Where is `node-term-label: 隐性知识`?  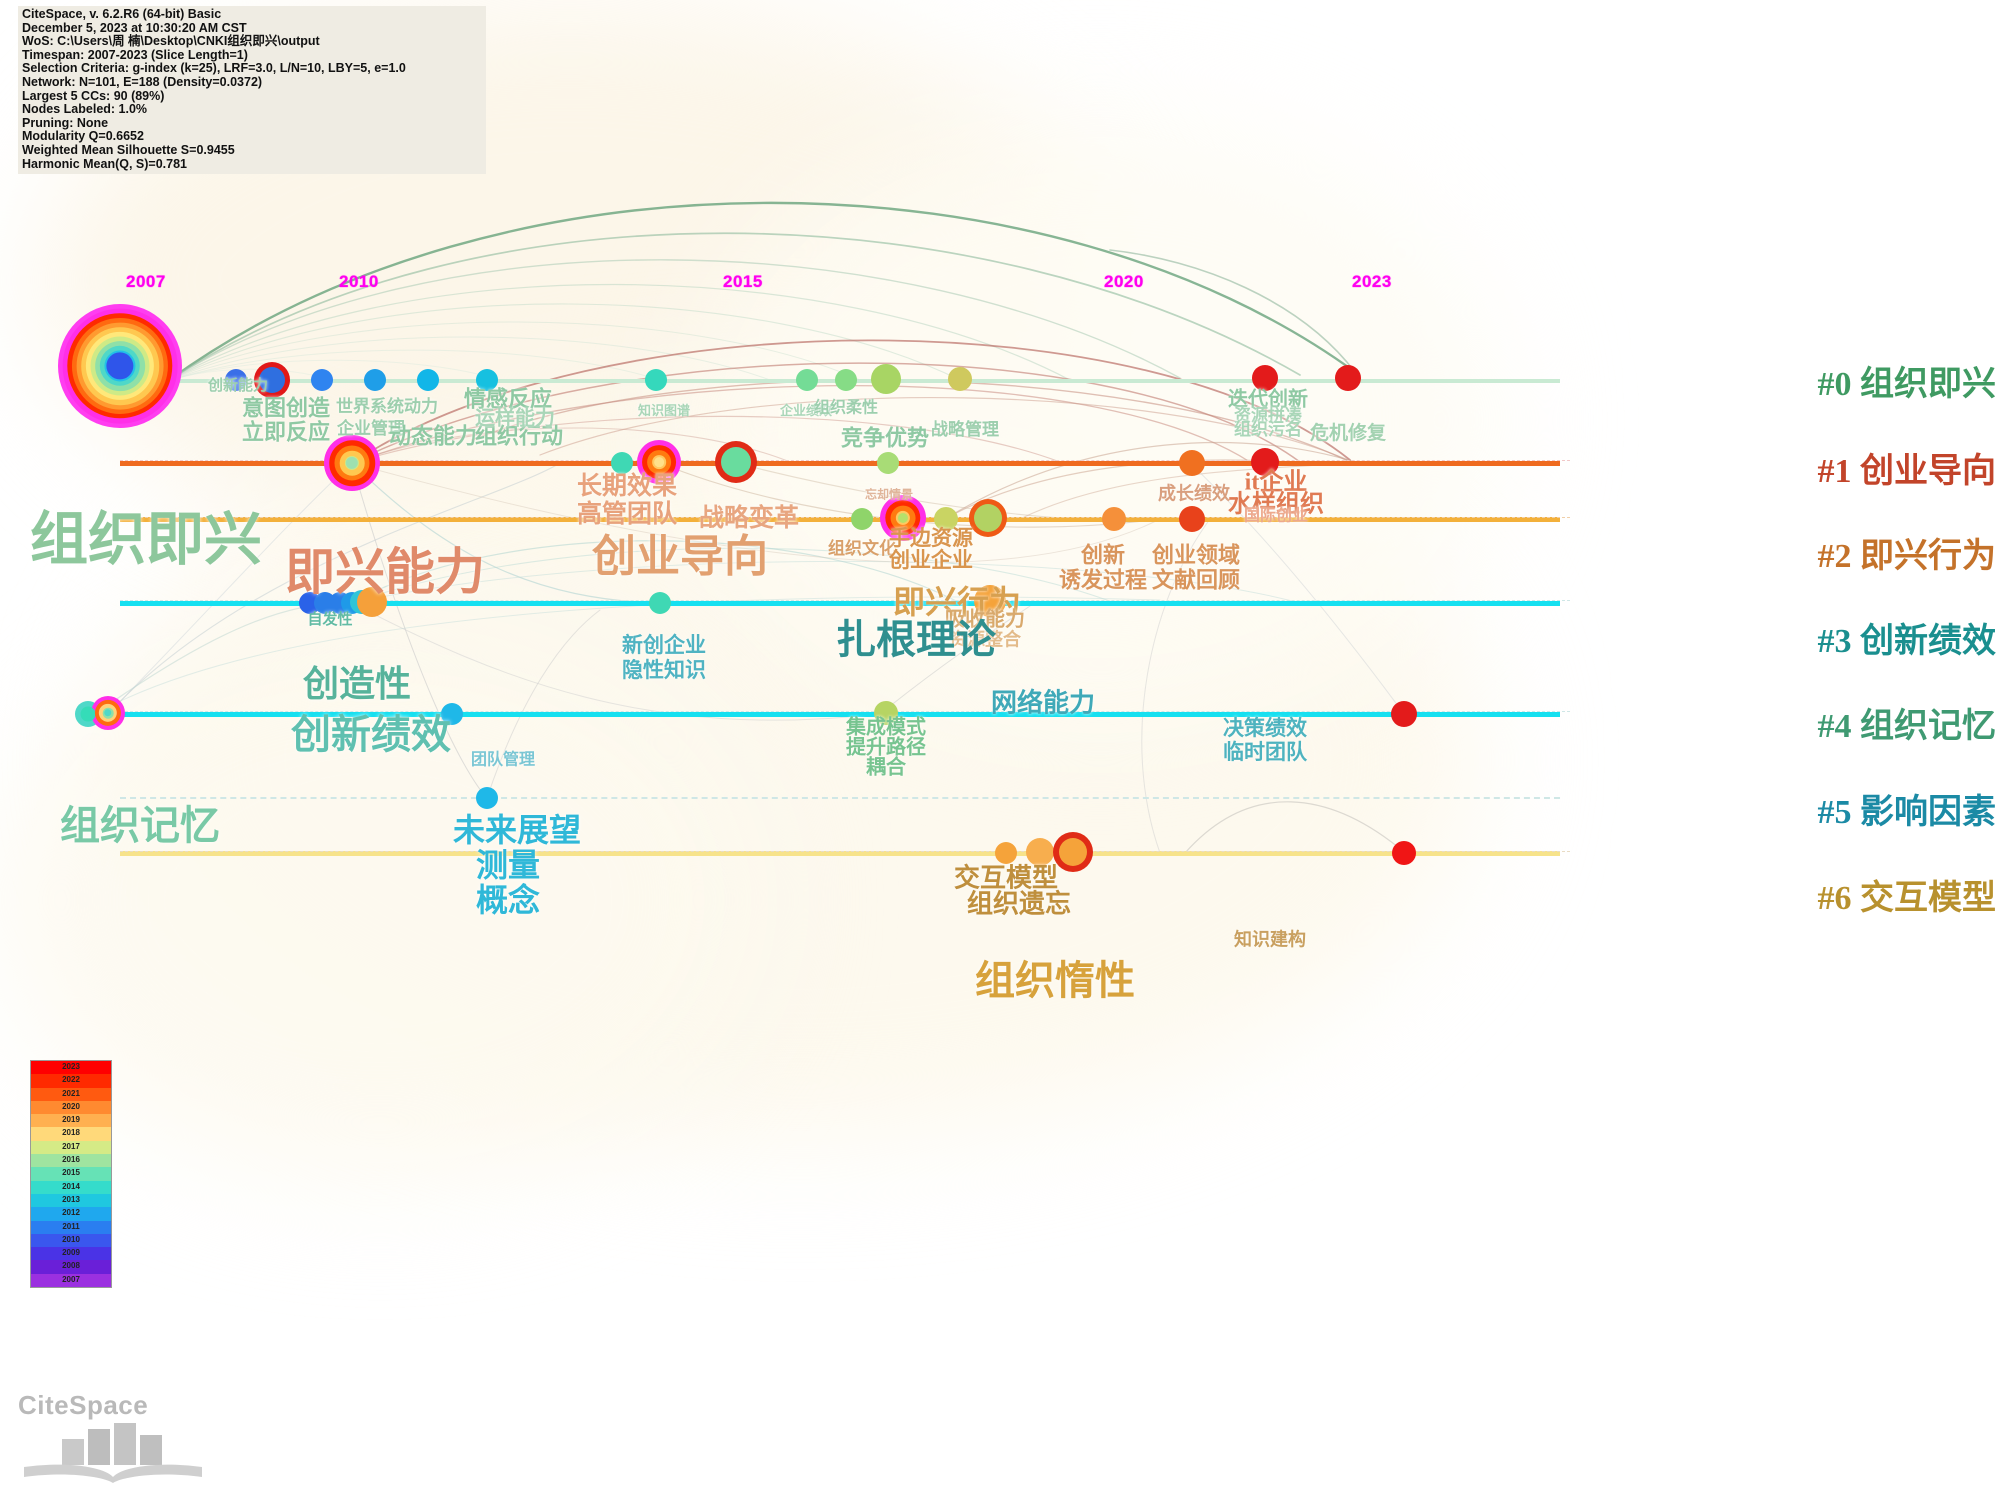
node-term-label: 隐性知识 is located at coordinates (664, 669).